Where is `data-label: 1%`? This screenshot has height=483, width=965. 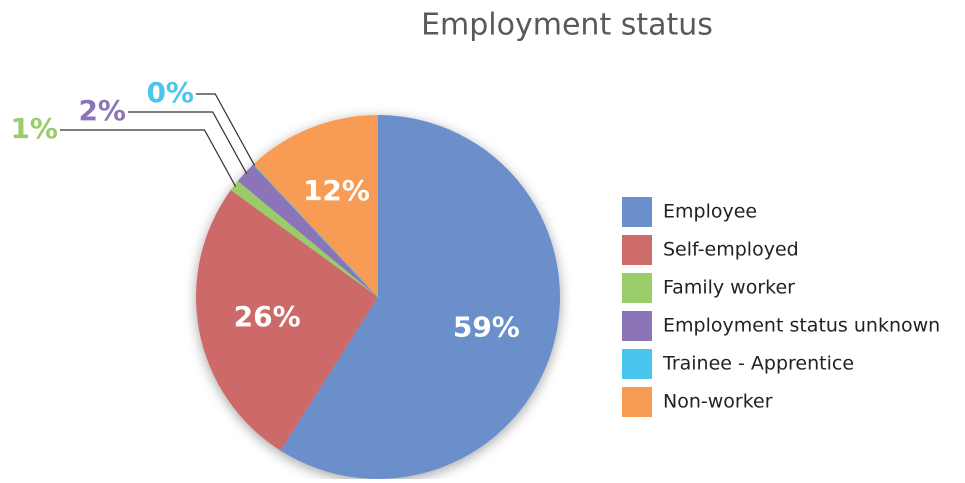
data-label: 1% is located at coordinates (34, 128).